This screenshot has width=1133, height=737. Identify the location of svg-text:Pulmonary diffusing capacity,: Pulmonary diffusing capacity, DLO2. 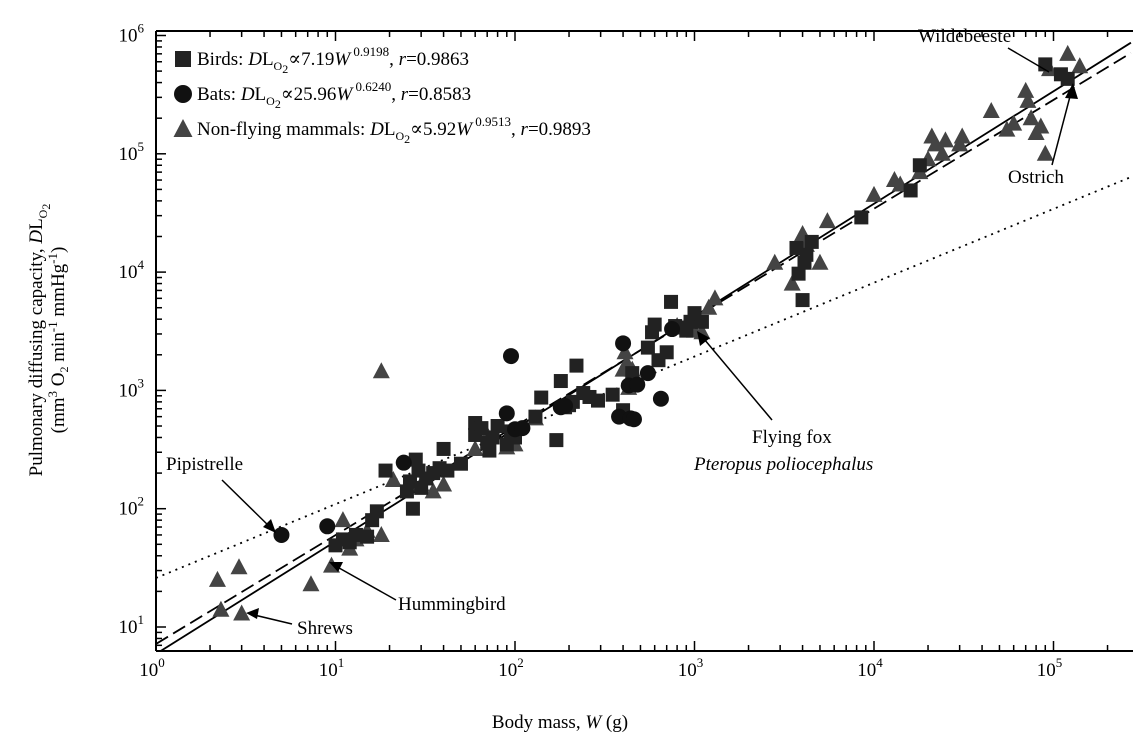
(39, 340).